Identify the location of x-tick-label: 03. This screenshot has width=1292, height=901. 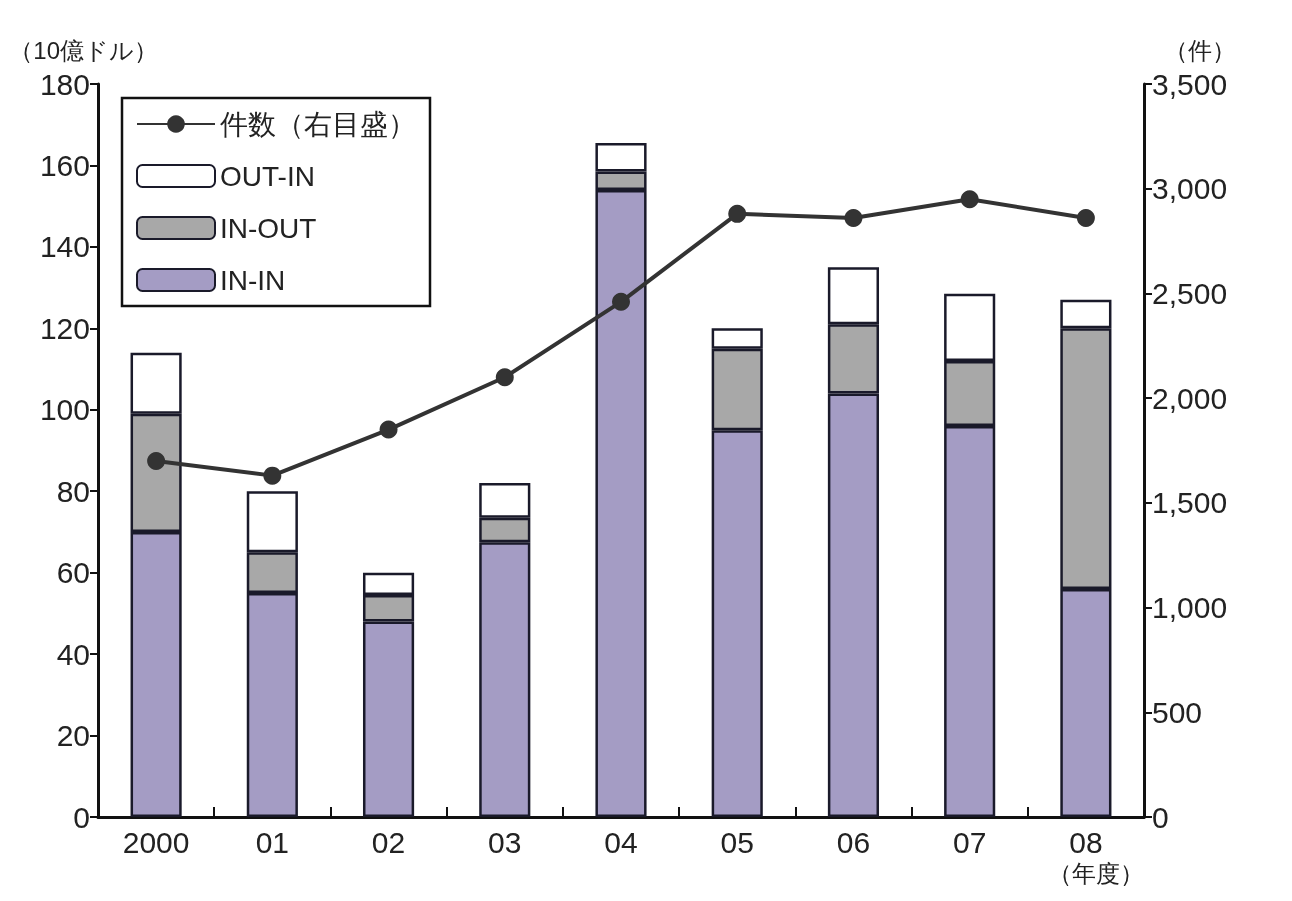
(505, 842).